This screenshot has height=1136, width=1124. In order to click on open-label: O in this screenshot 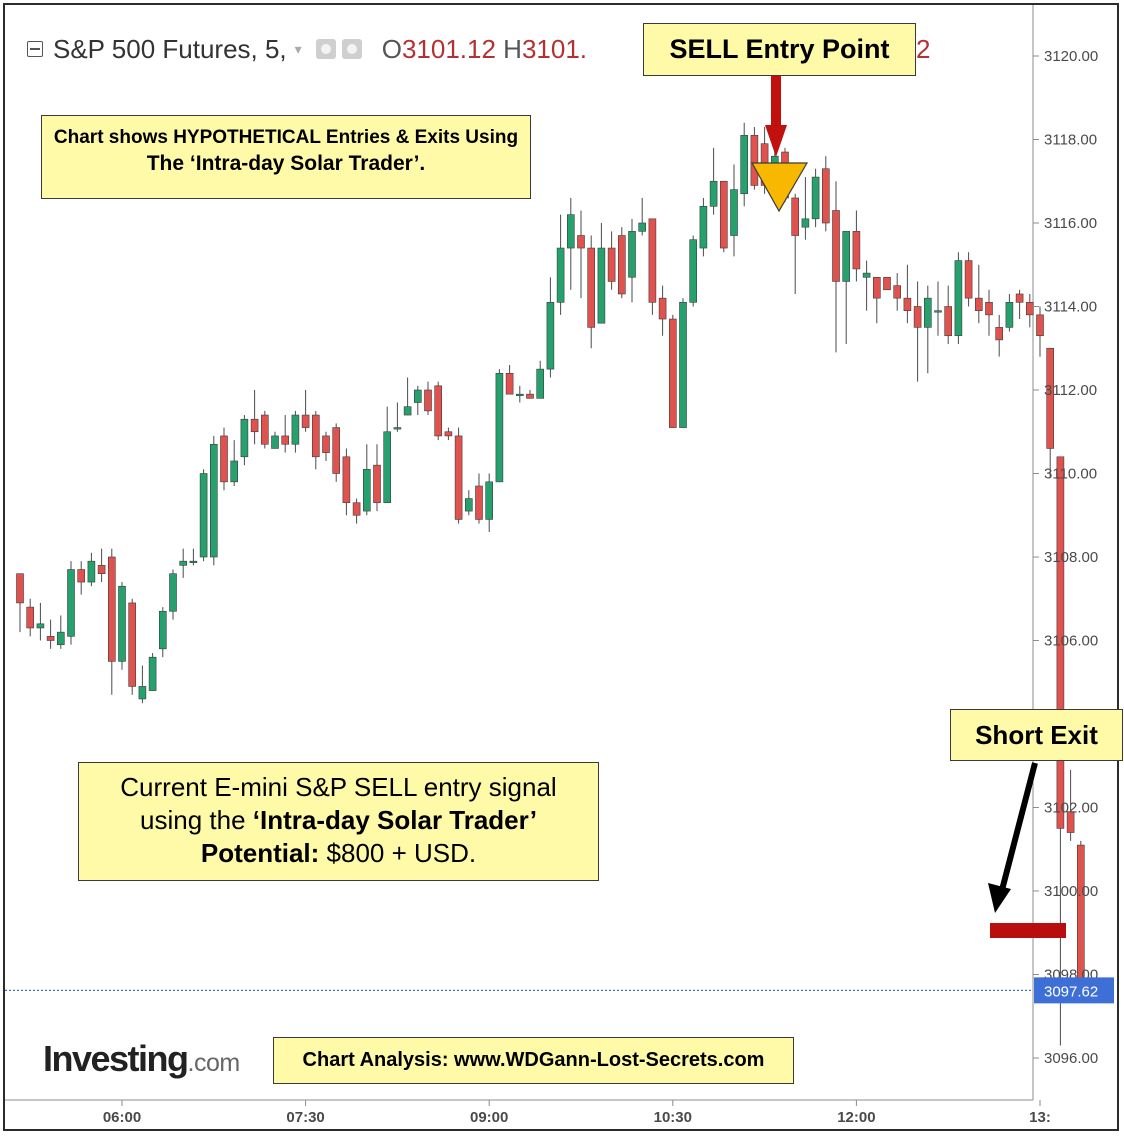, I will do `click(391, 48)`.